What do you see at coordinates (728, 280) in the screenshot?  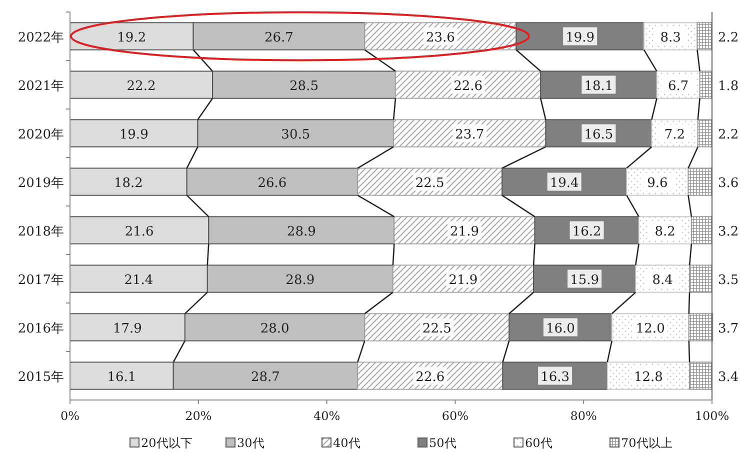 I see `data-label: 3.5` at bounding box center [728, 280].